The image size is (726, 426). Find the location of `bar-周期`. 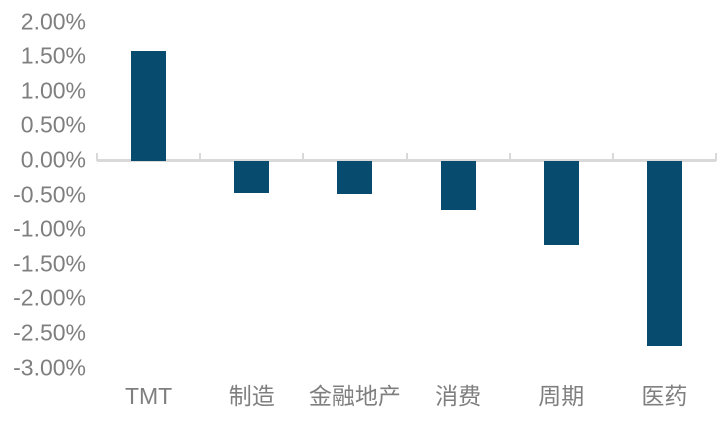

bar-周期 is located at coordinates (561, 203).